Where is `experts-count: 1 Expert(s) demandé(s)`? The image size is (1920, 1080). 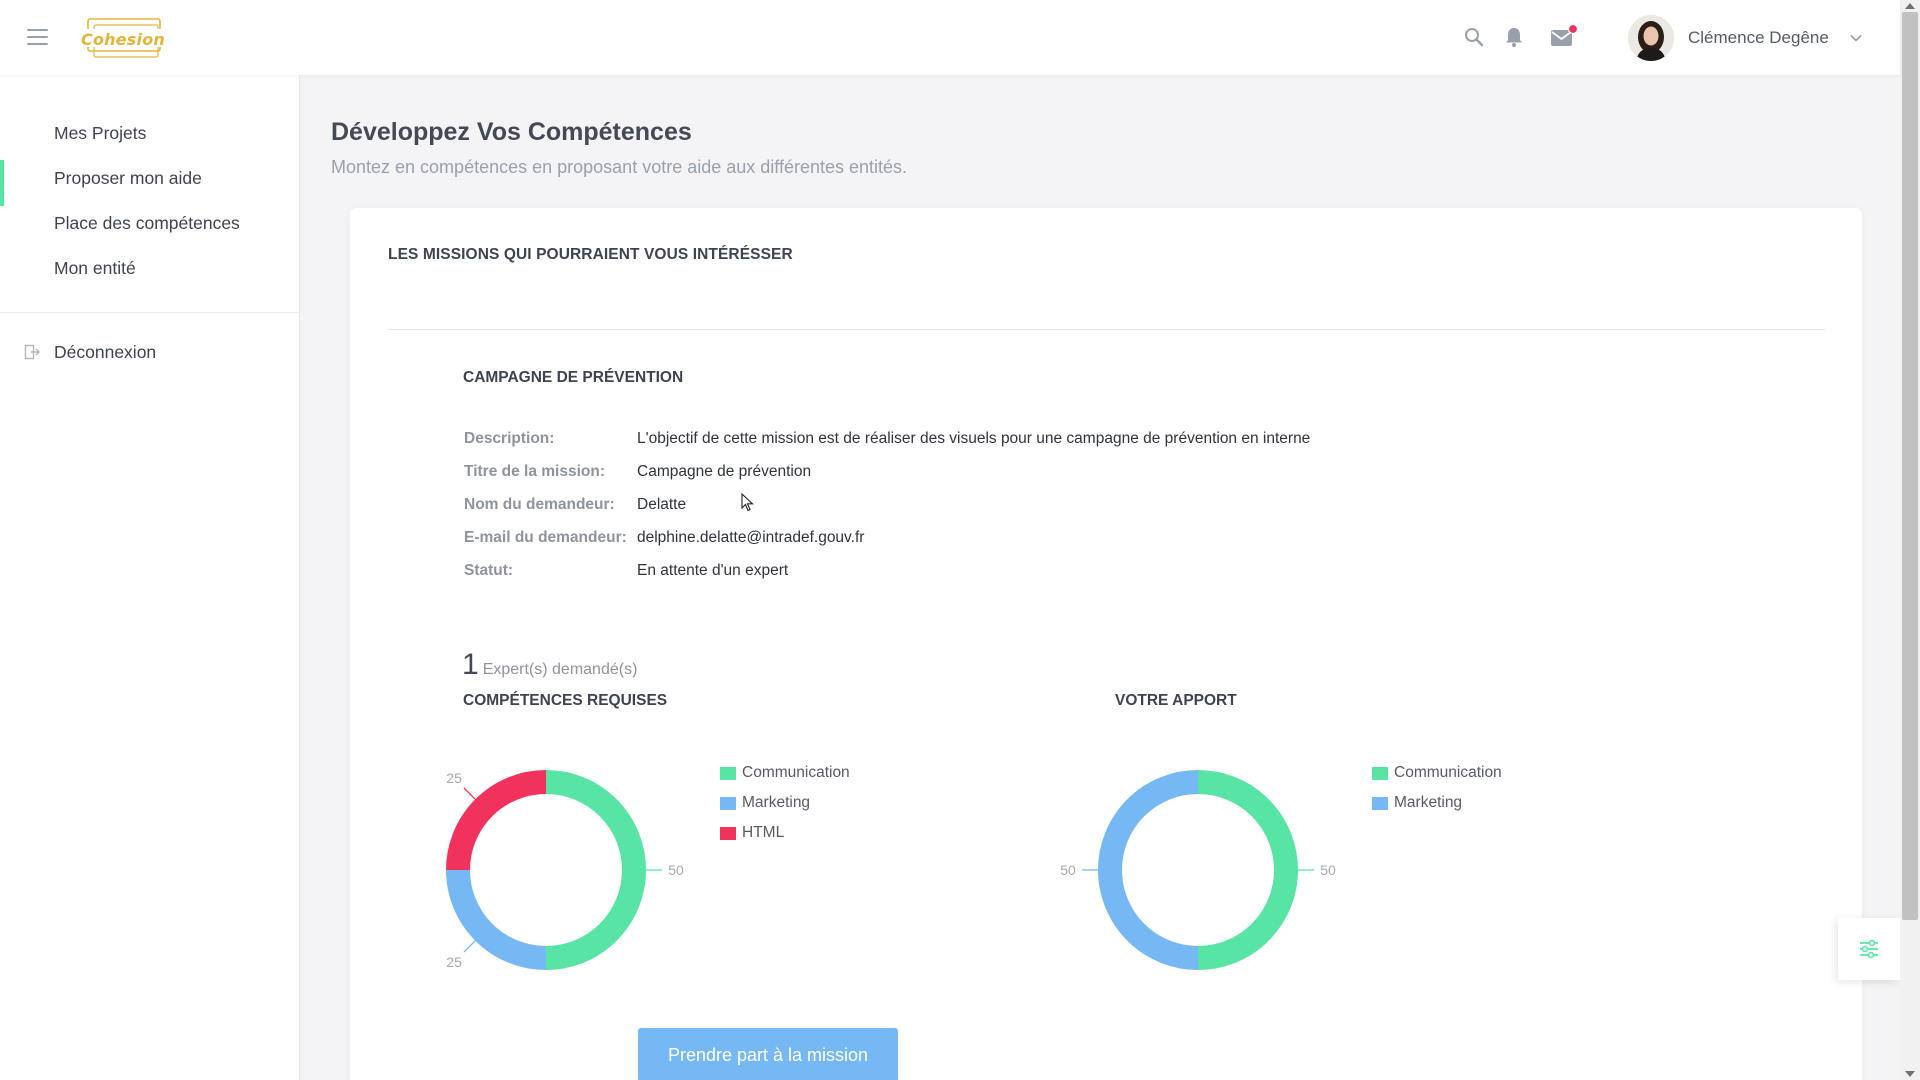 experts-count: 1 Expert(s) demandé(s) is located at coordinates (549, 665).